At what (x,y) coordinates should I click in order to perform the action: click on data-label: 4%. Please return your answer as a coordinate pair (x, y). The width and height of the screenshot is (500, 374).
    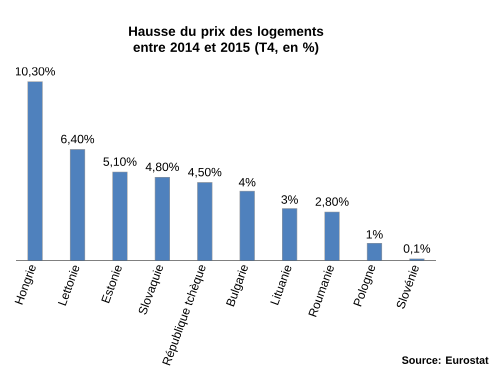
    Looking at the image, I should click on (247, 182).